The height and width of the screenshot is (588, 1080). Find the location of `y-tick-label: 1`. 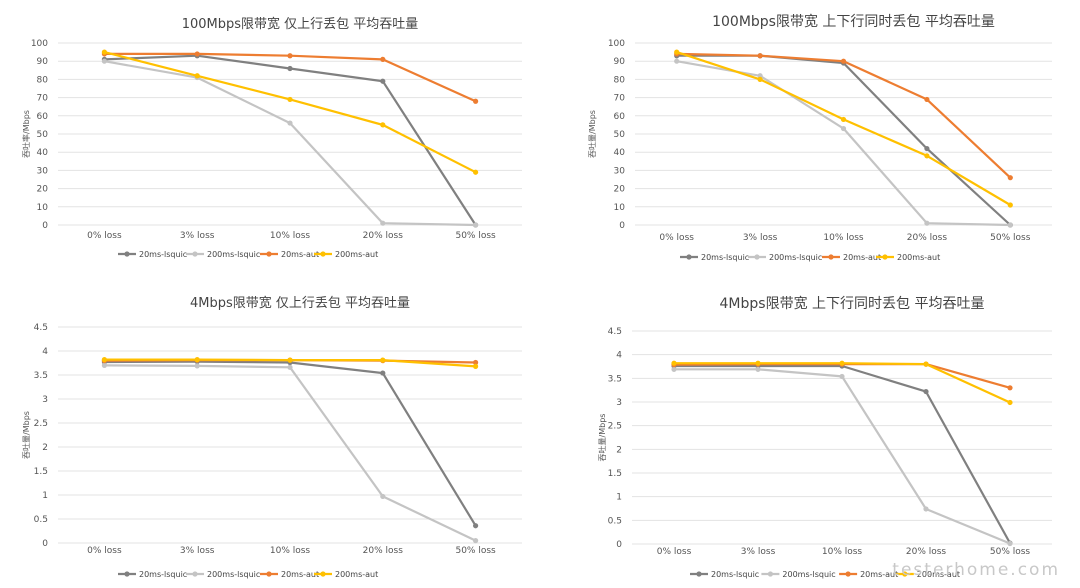

y-tick-label: 1 is located at coordinates (45, 496).